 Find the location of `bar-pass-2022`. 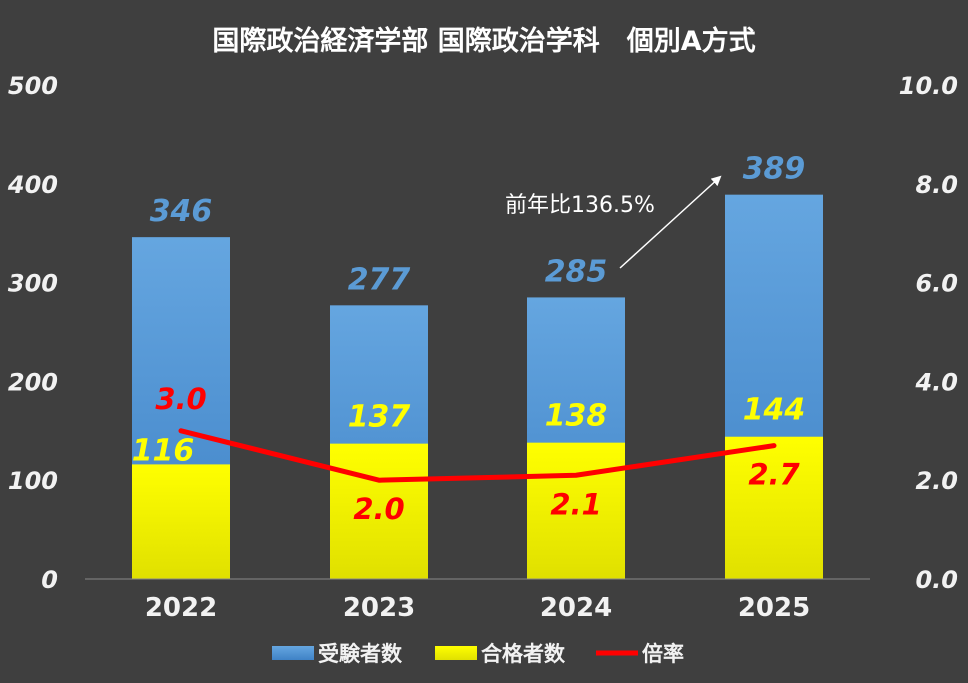

bar-pass-2022 is located at coordinates (181, 521).